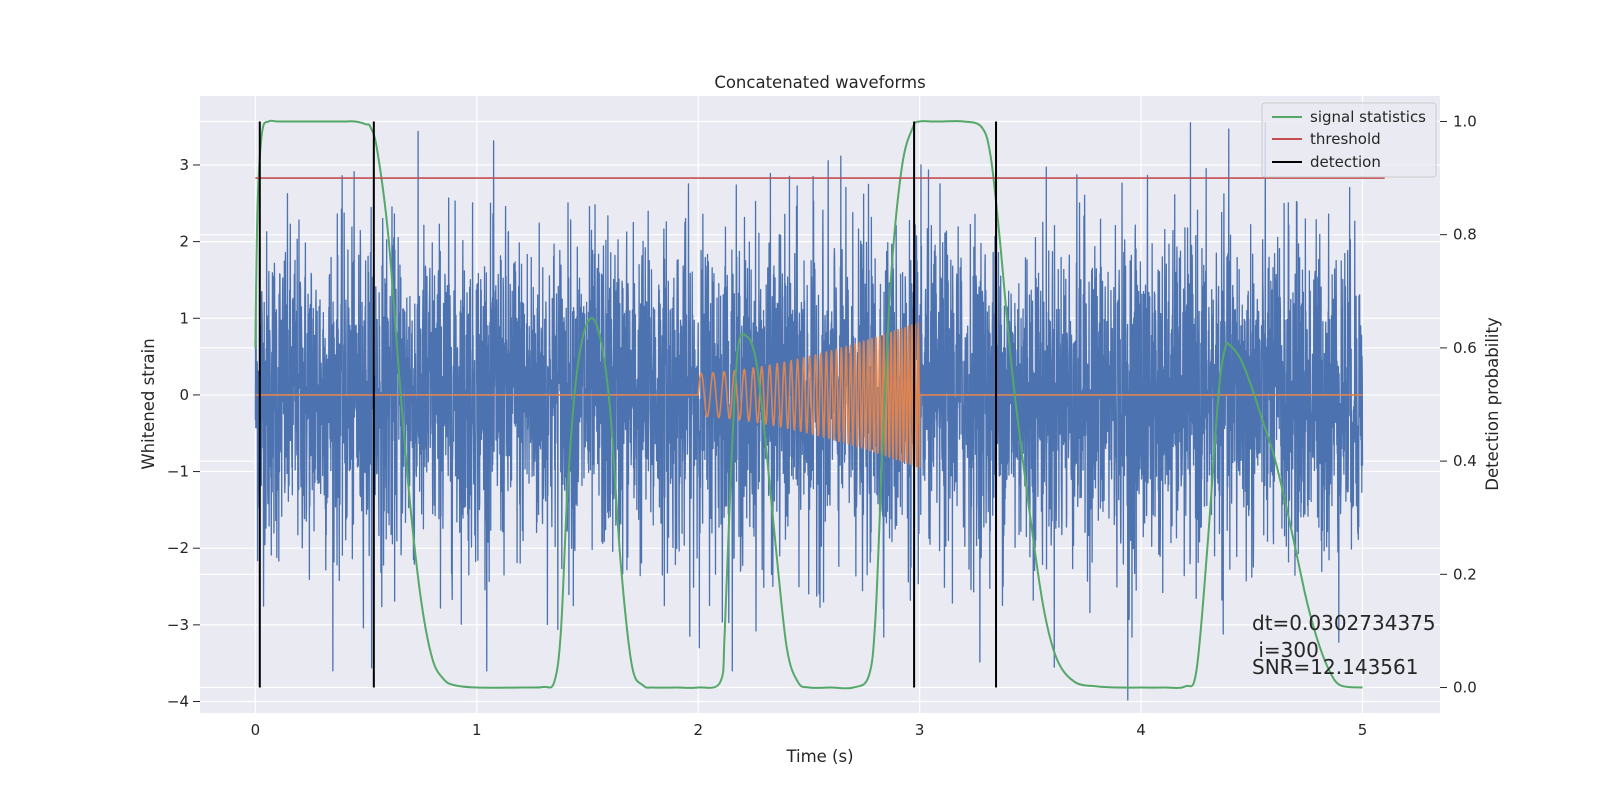 The image size is (1600, 800). I want to click on annotation-index: i=300, so click(1285, 650).